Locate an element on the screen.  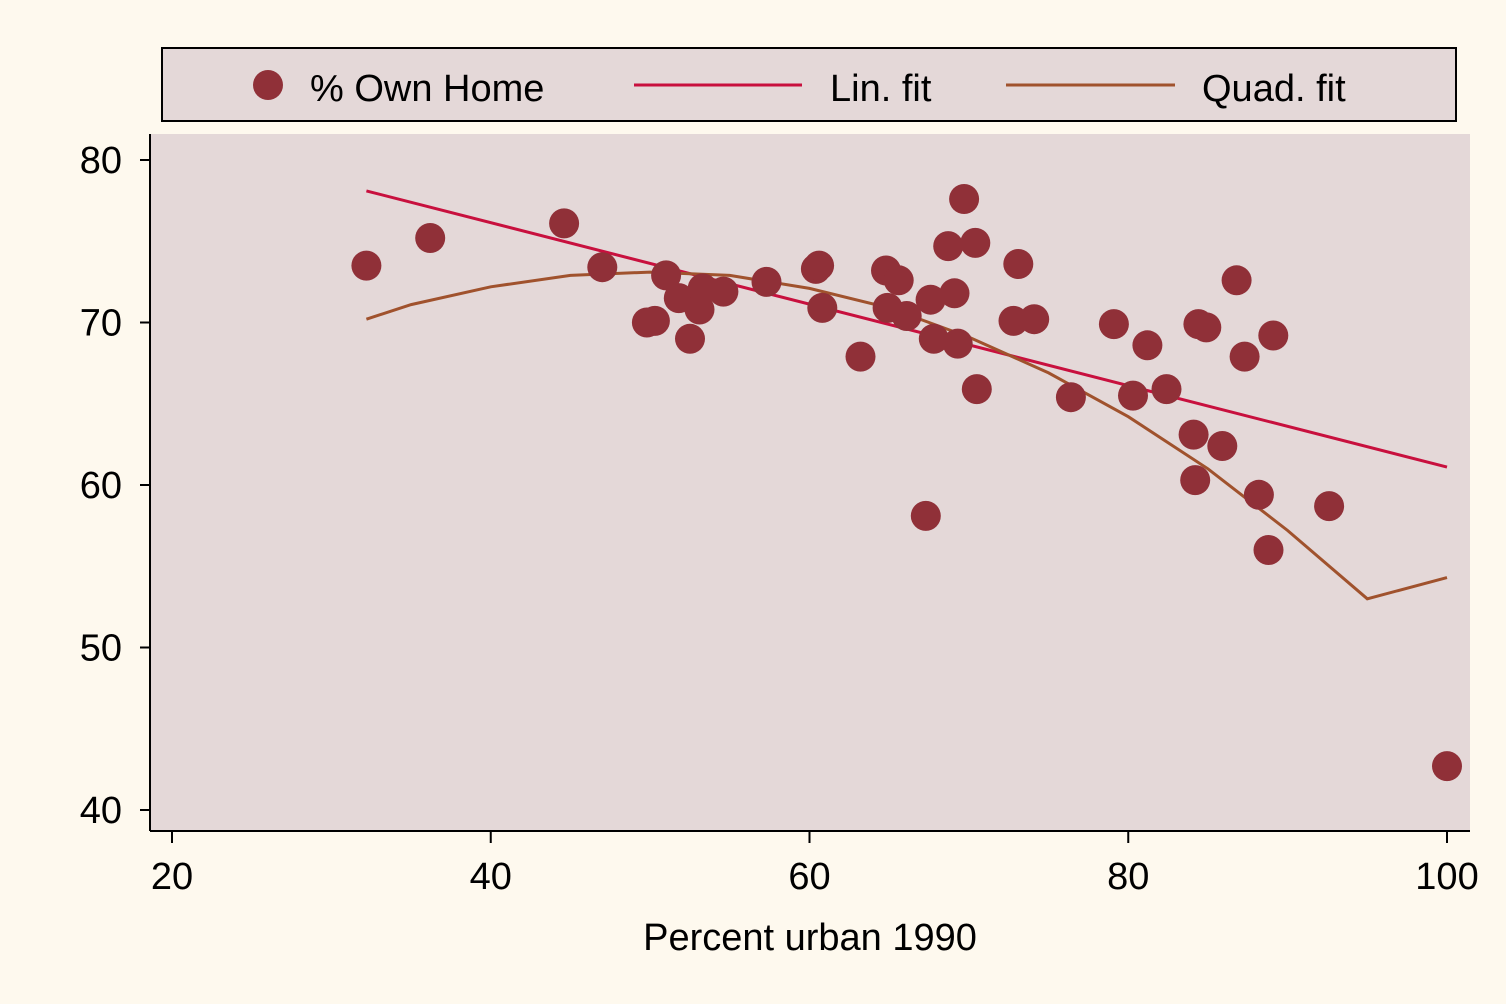
legend-label-lin-fit: Lin. fit is located at coordinates (881, 89).